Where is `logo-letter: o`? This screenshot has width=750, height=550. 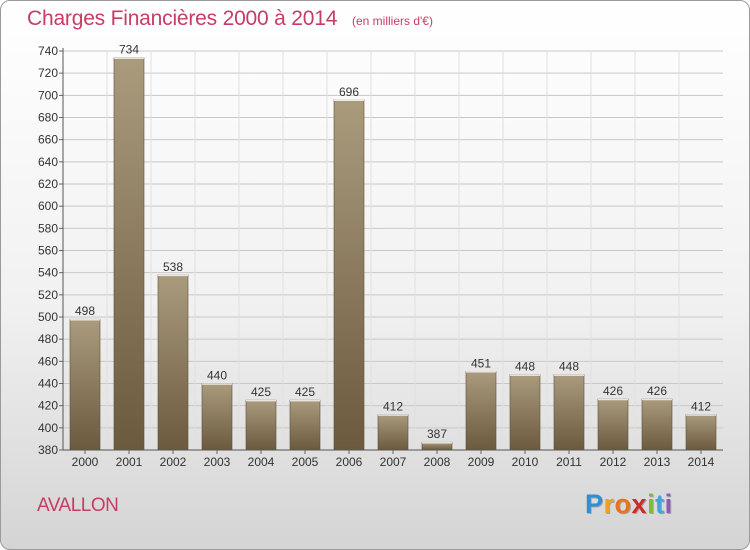 logo-letter: o is located at coordinates (623, 504).